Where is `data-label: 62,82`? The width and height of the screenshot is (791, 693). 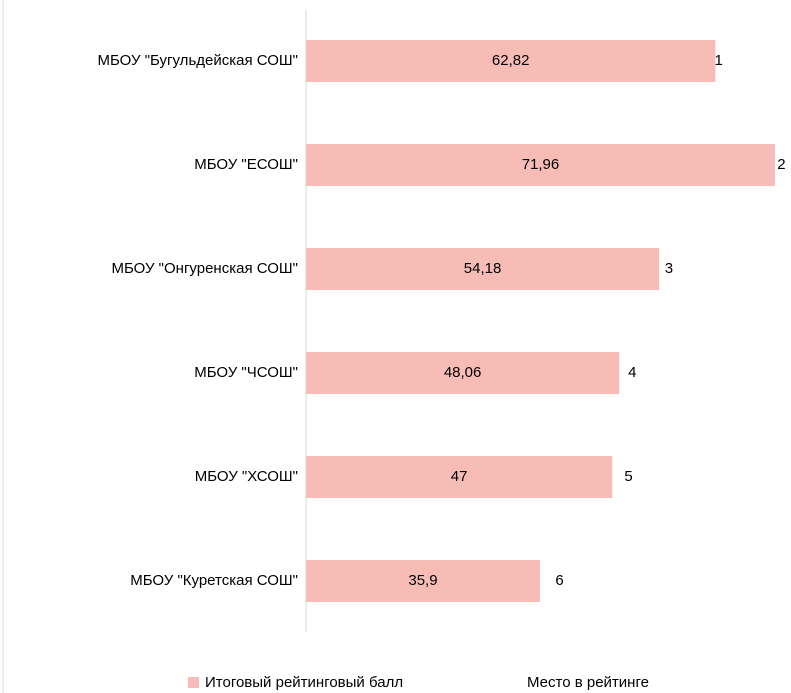 data-label: 62,82 is located at coordinates (511, 60).